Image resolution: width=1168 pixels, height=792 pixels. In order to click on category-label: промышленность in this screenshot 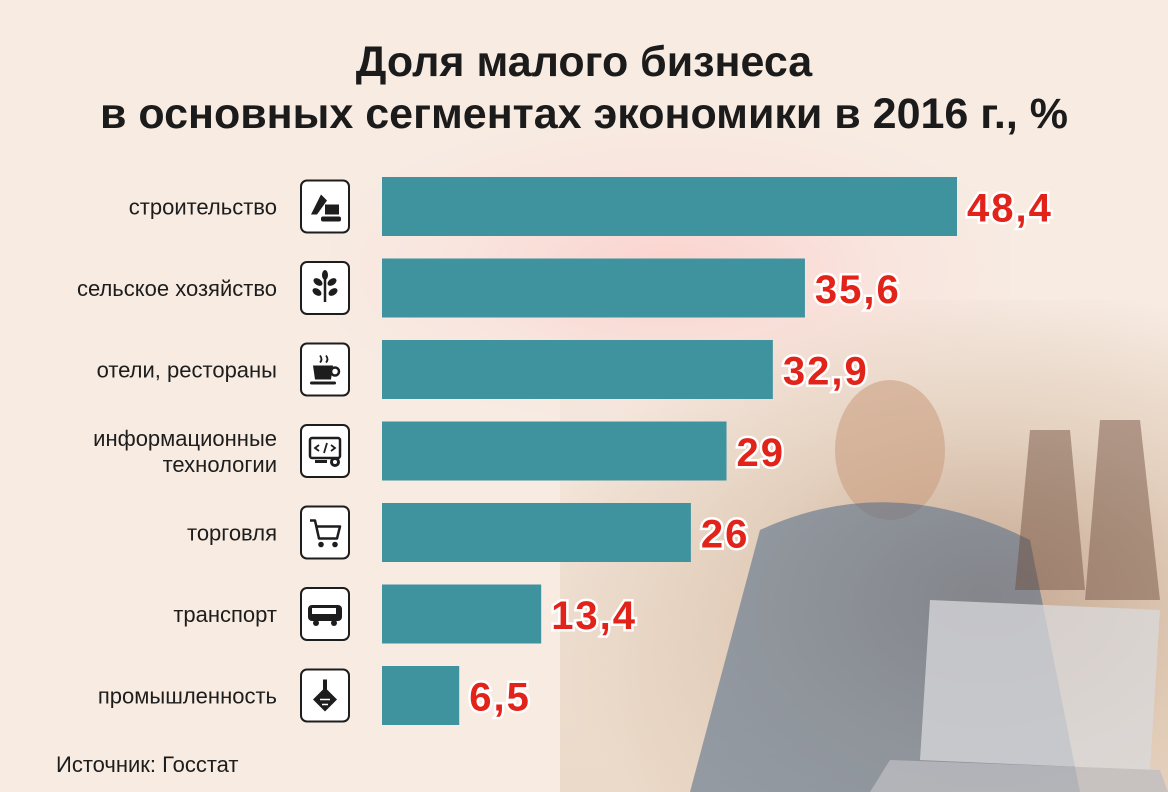, I will do `click(187, 696)`.